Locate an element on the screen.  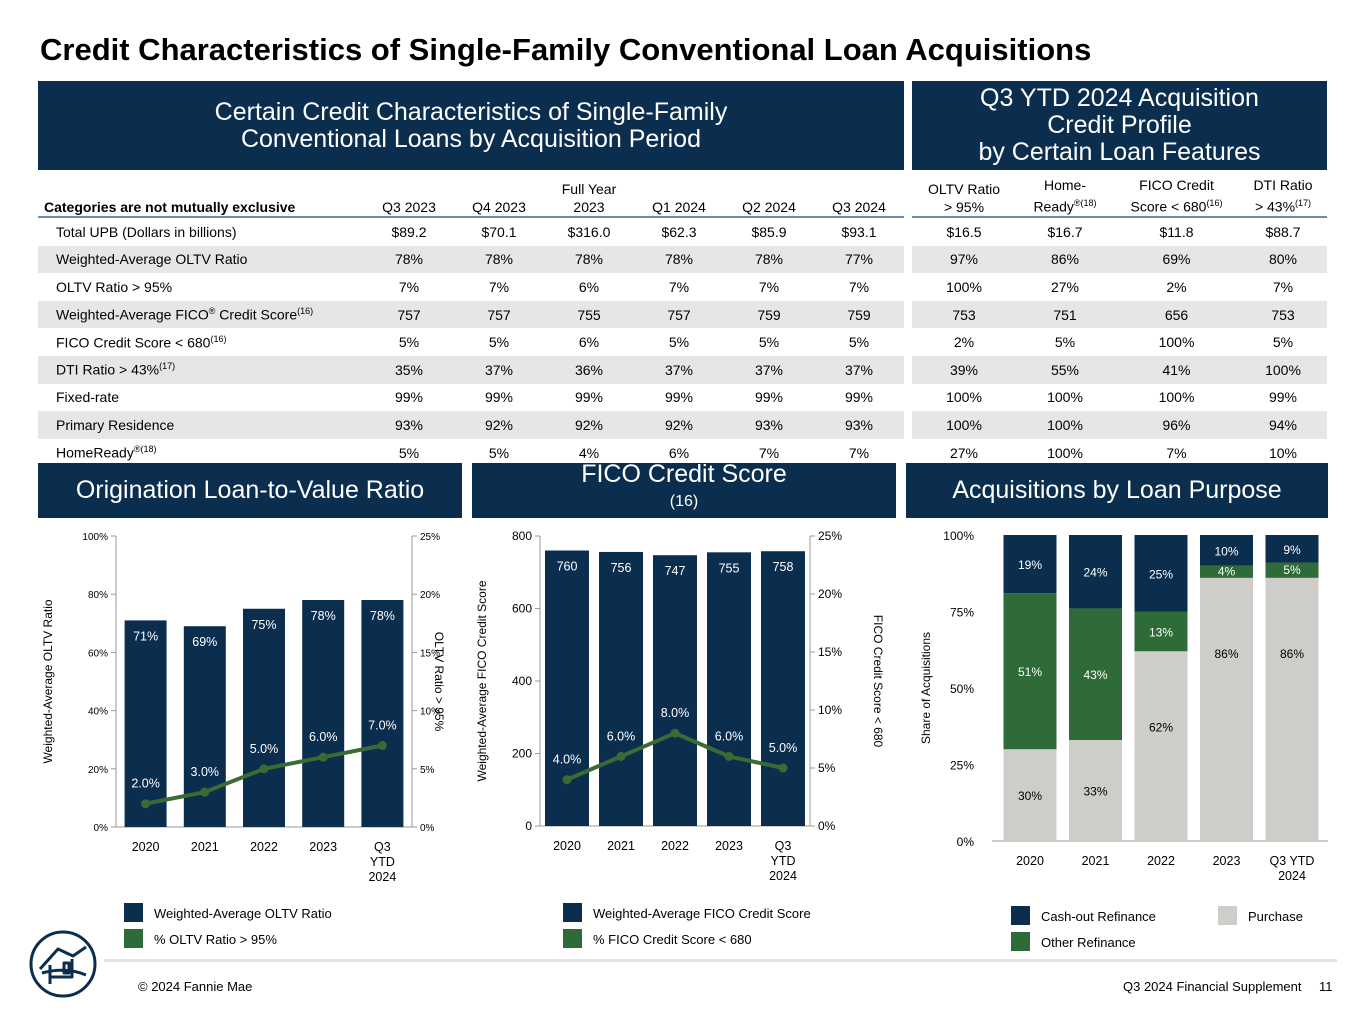
row-label: DTI Ratio > 43%(17) is located at coordinates (201, 369).